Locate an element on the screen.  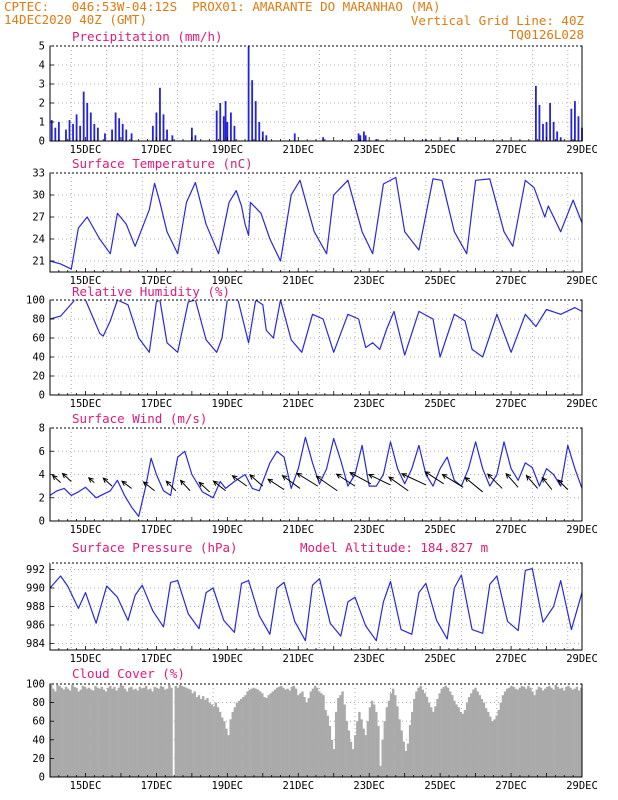
y-tick-label: 20 is located at coordinates (38, 377).